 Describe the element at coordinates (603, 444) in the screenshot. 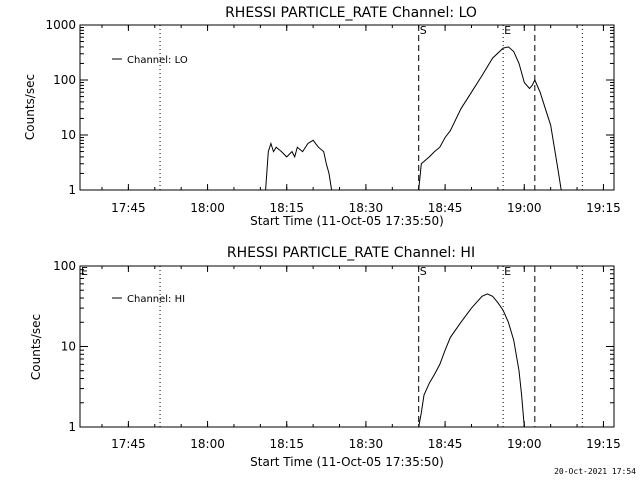

I see `hi-x-tick-label: 19:15` at that location.